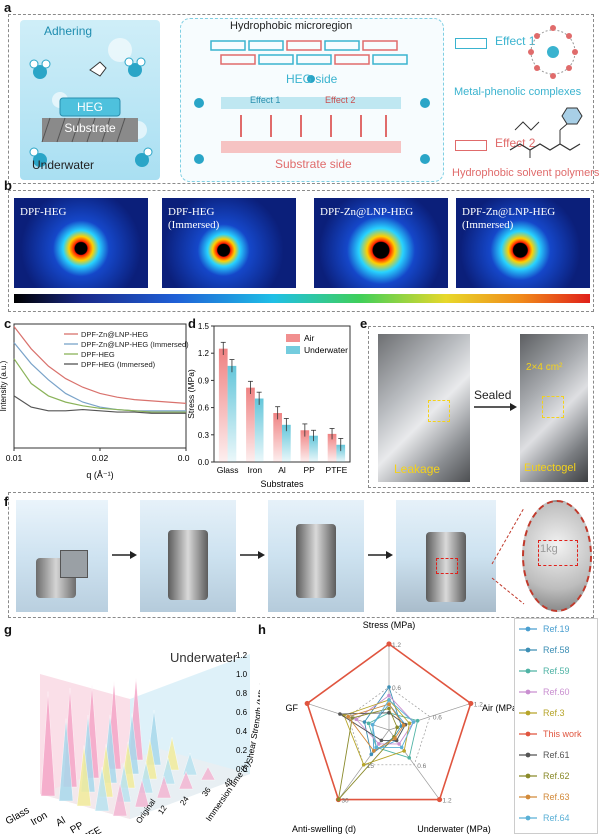 The width and height of the screenshot is (600, 838). I want to click on chart-d-ytick-label-0: 0.0, so click(204, 462).